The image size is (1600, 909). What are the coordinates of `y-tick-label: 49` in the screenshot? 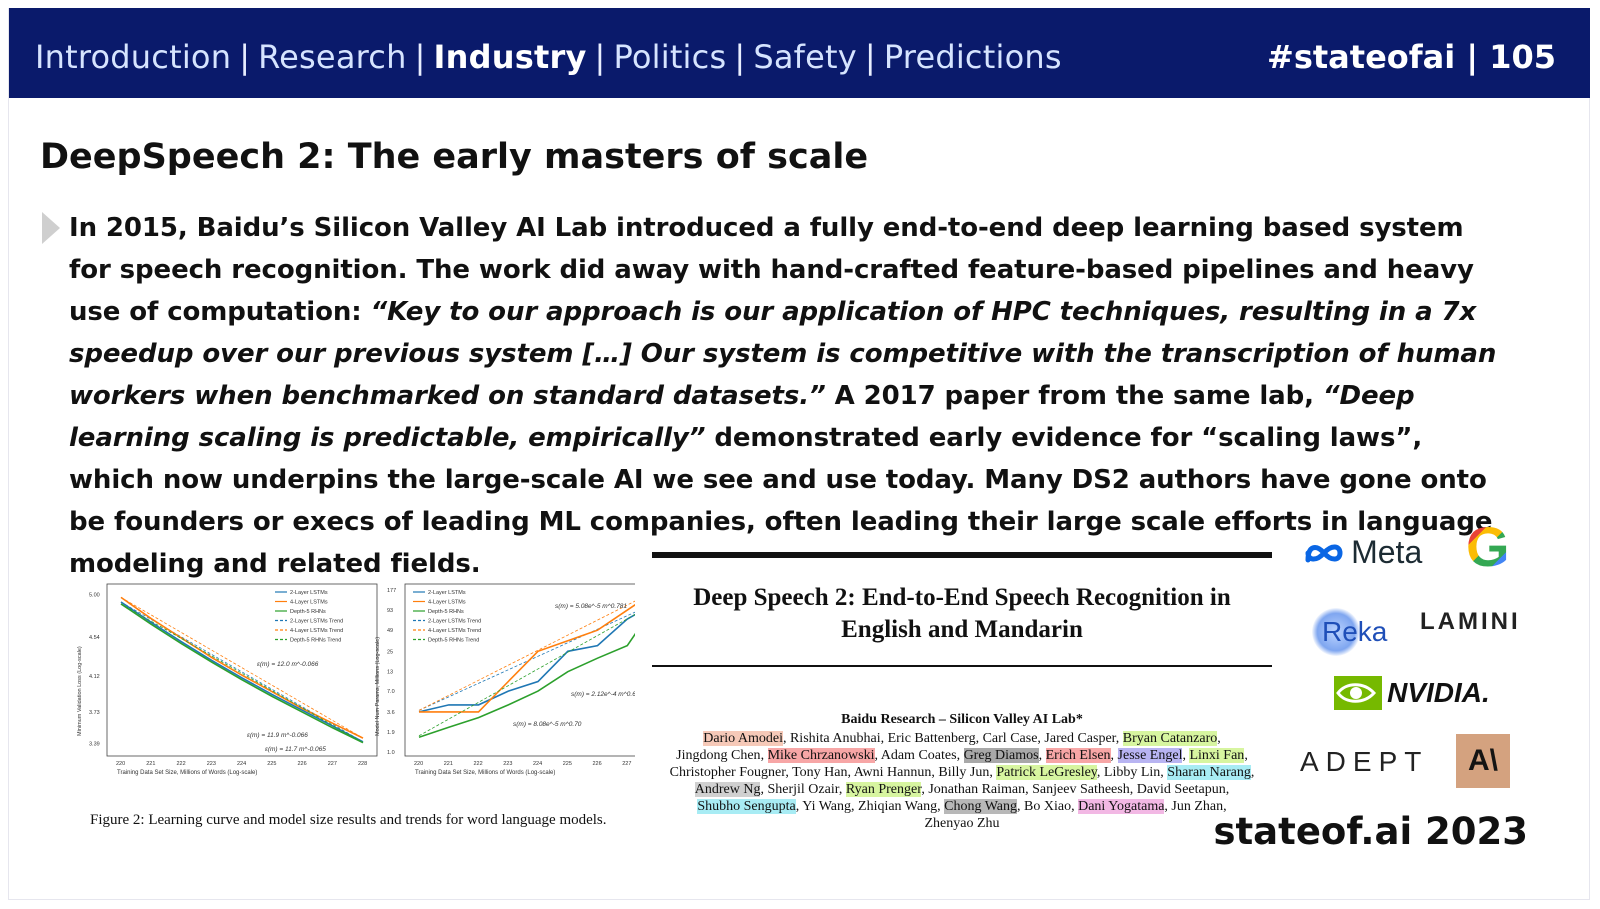 It's located at (390, 631).